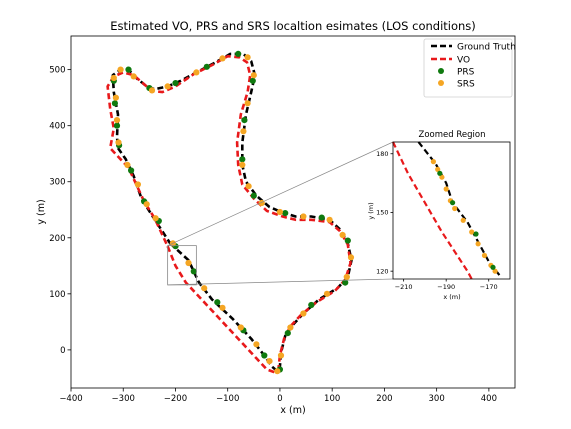  Describe the element at coordinates (70, 399) in the screenshot. I see `main-x-tick-label: −400` at that location.